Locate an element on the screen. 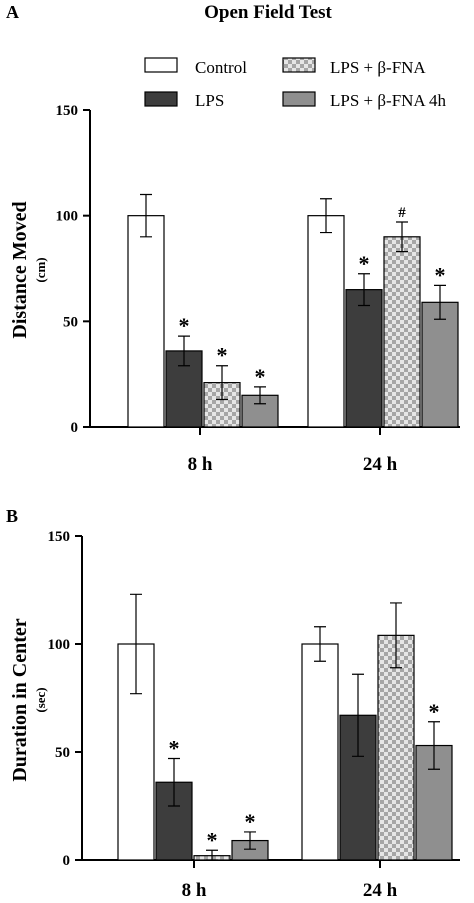  y-tick-label-b-0: 0 is located at coordinates (67, 861).